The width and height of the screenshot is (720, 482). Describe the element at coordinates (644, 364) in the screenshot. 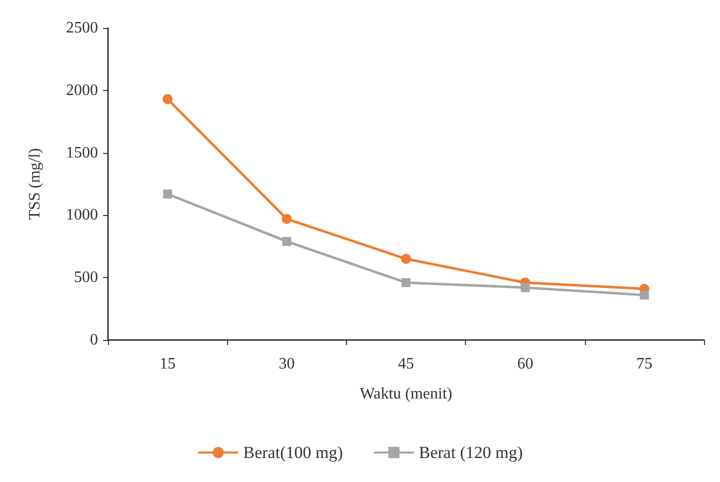

I see `x-tick-label: 75` at that location.